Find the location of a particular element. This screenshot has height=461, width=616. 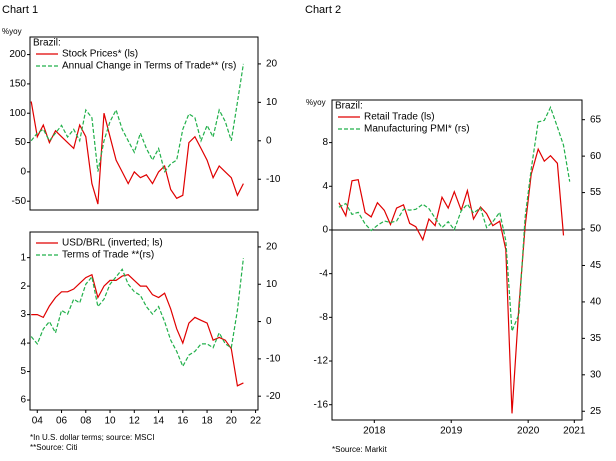

y-tick-label: 200 is located at coordinates (17, 54).